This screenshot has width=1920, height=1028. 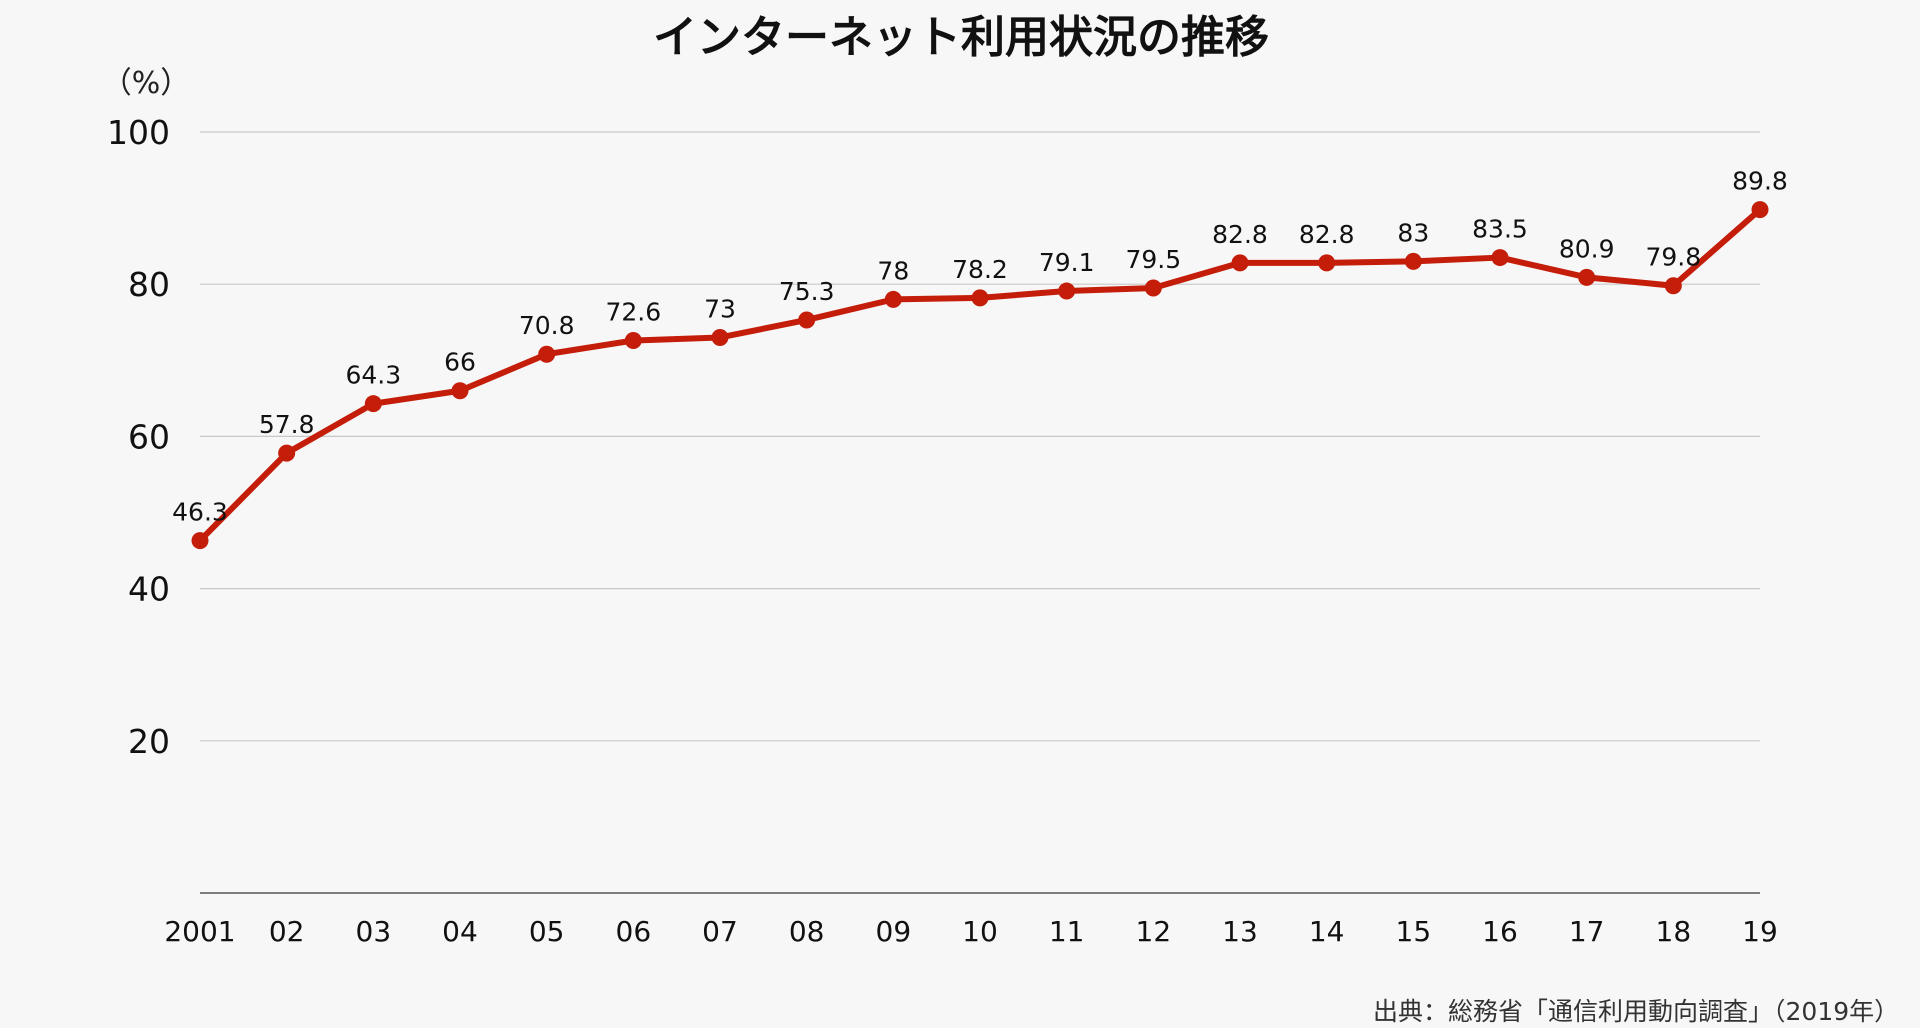 What do you see at coordinates (149, 589) in the screenshot?
I see `y-tick-label: 40` at bounding box center [149, 589].